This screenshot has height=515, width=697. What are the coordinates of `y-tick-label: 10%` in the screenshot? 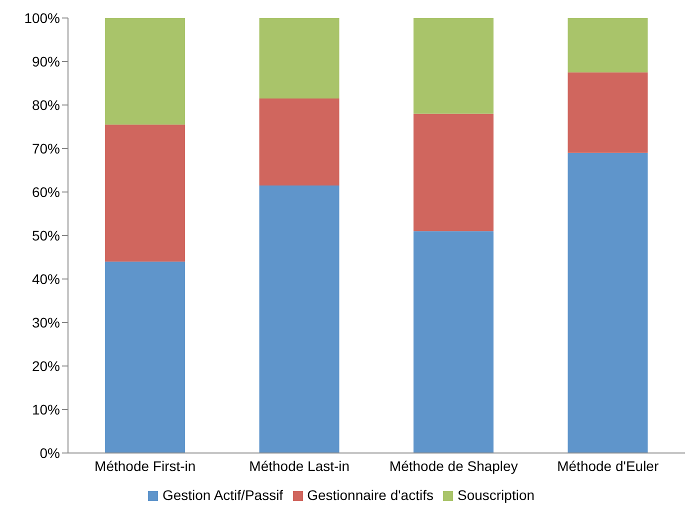 It's located at (46, 409).